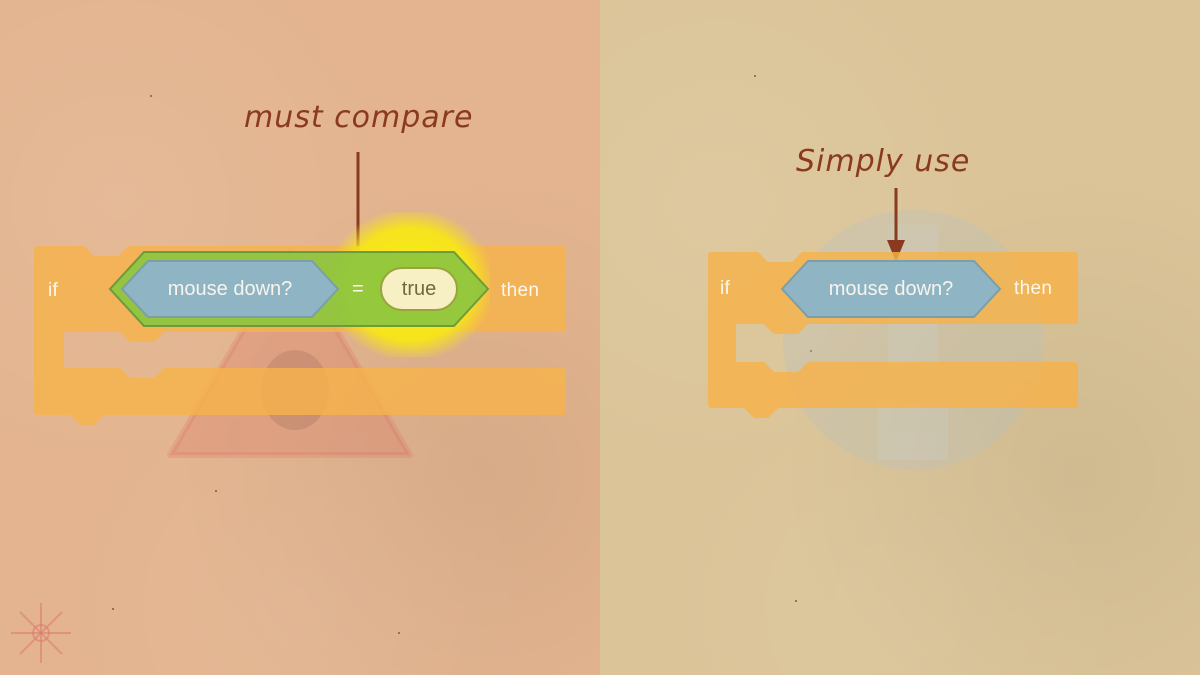 The width and height of the screenshot is (1200, 675). What do you see at coordinates (896, 225) in the screenshot?
I see `arrow-down-icon` at bounding box center [896, 225].